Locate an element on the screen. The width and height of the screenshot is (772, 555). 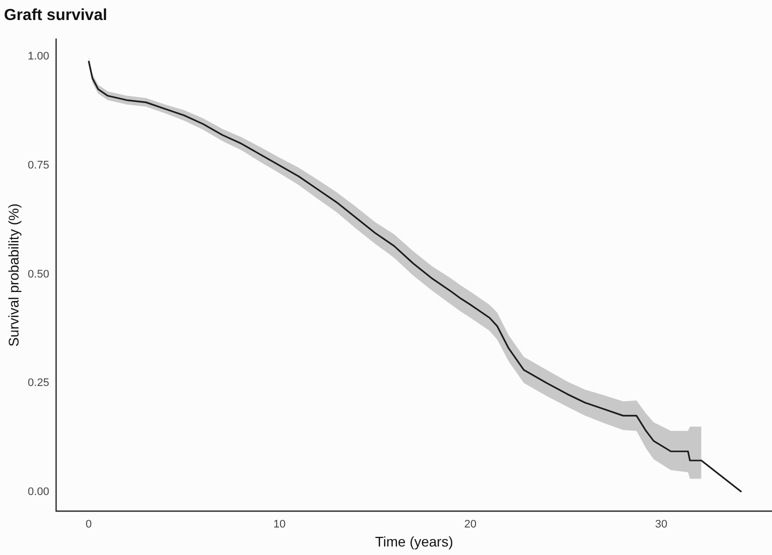
y-tick-label: 0.50 is located at coordinates (39, 274).